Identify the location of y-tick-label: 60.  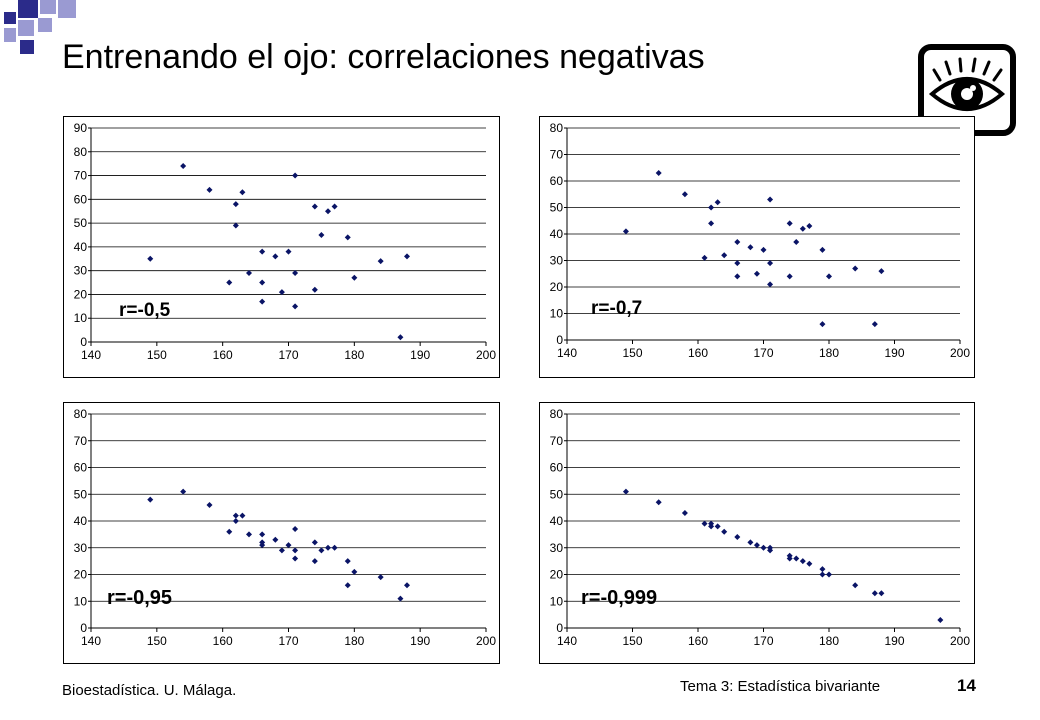
(557, 181).